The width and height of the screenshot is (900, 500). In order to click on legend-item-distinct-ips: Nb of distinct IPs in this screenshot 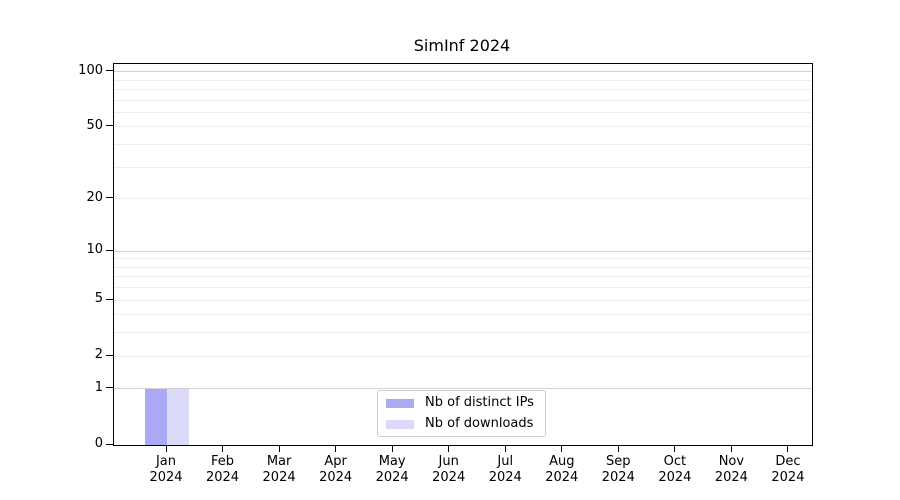, I will do `click(461, 403)`.